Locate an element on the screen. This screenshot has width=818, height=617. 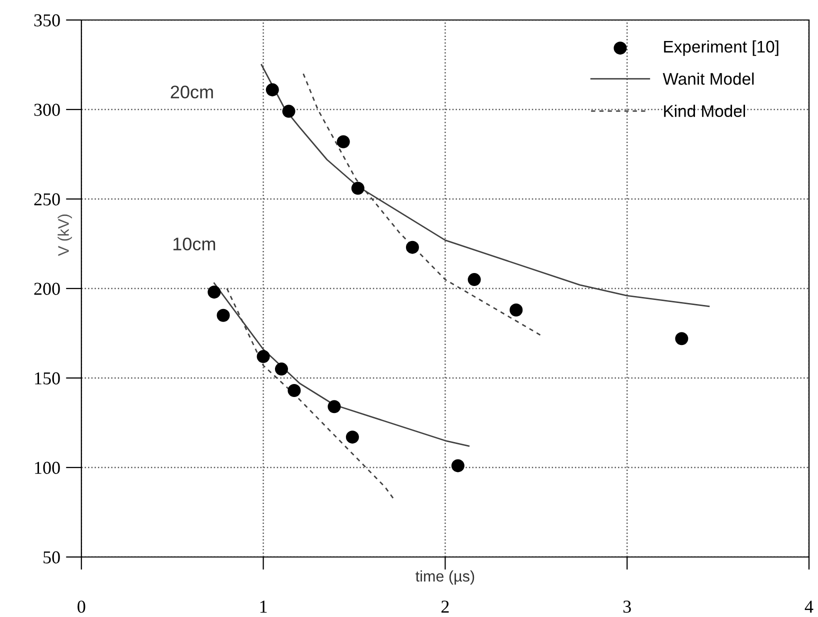
y-tick-label: 350 is located at coordinates (47, 20).